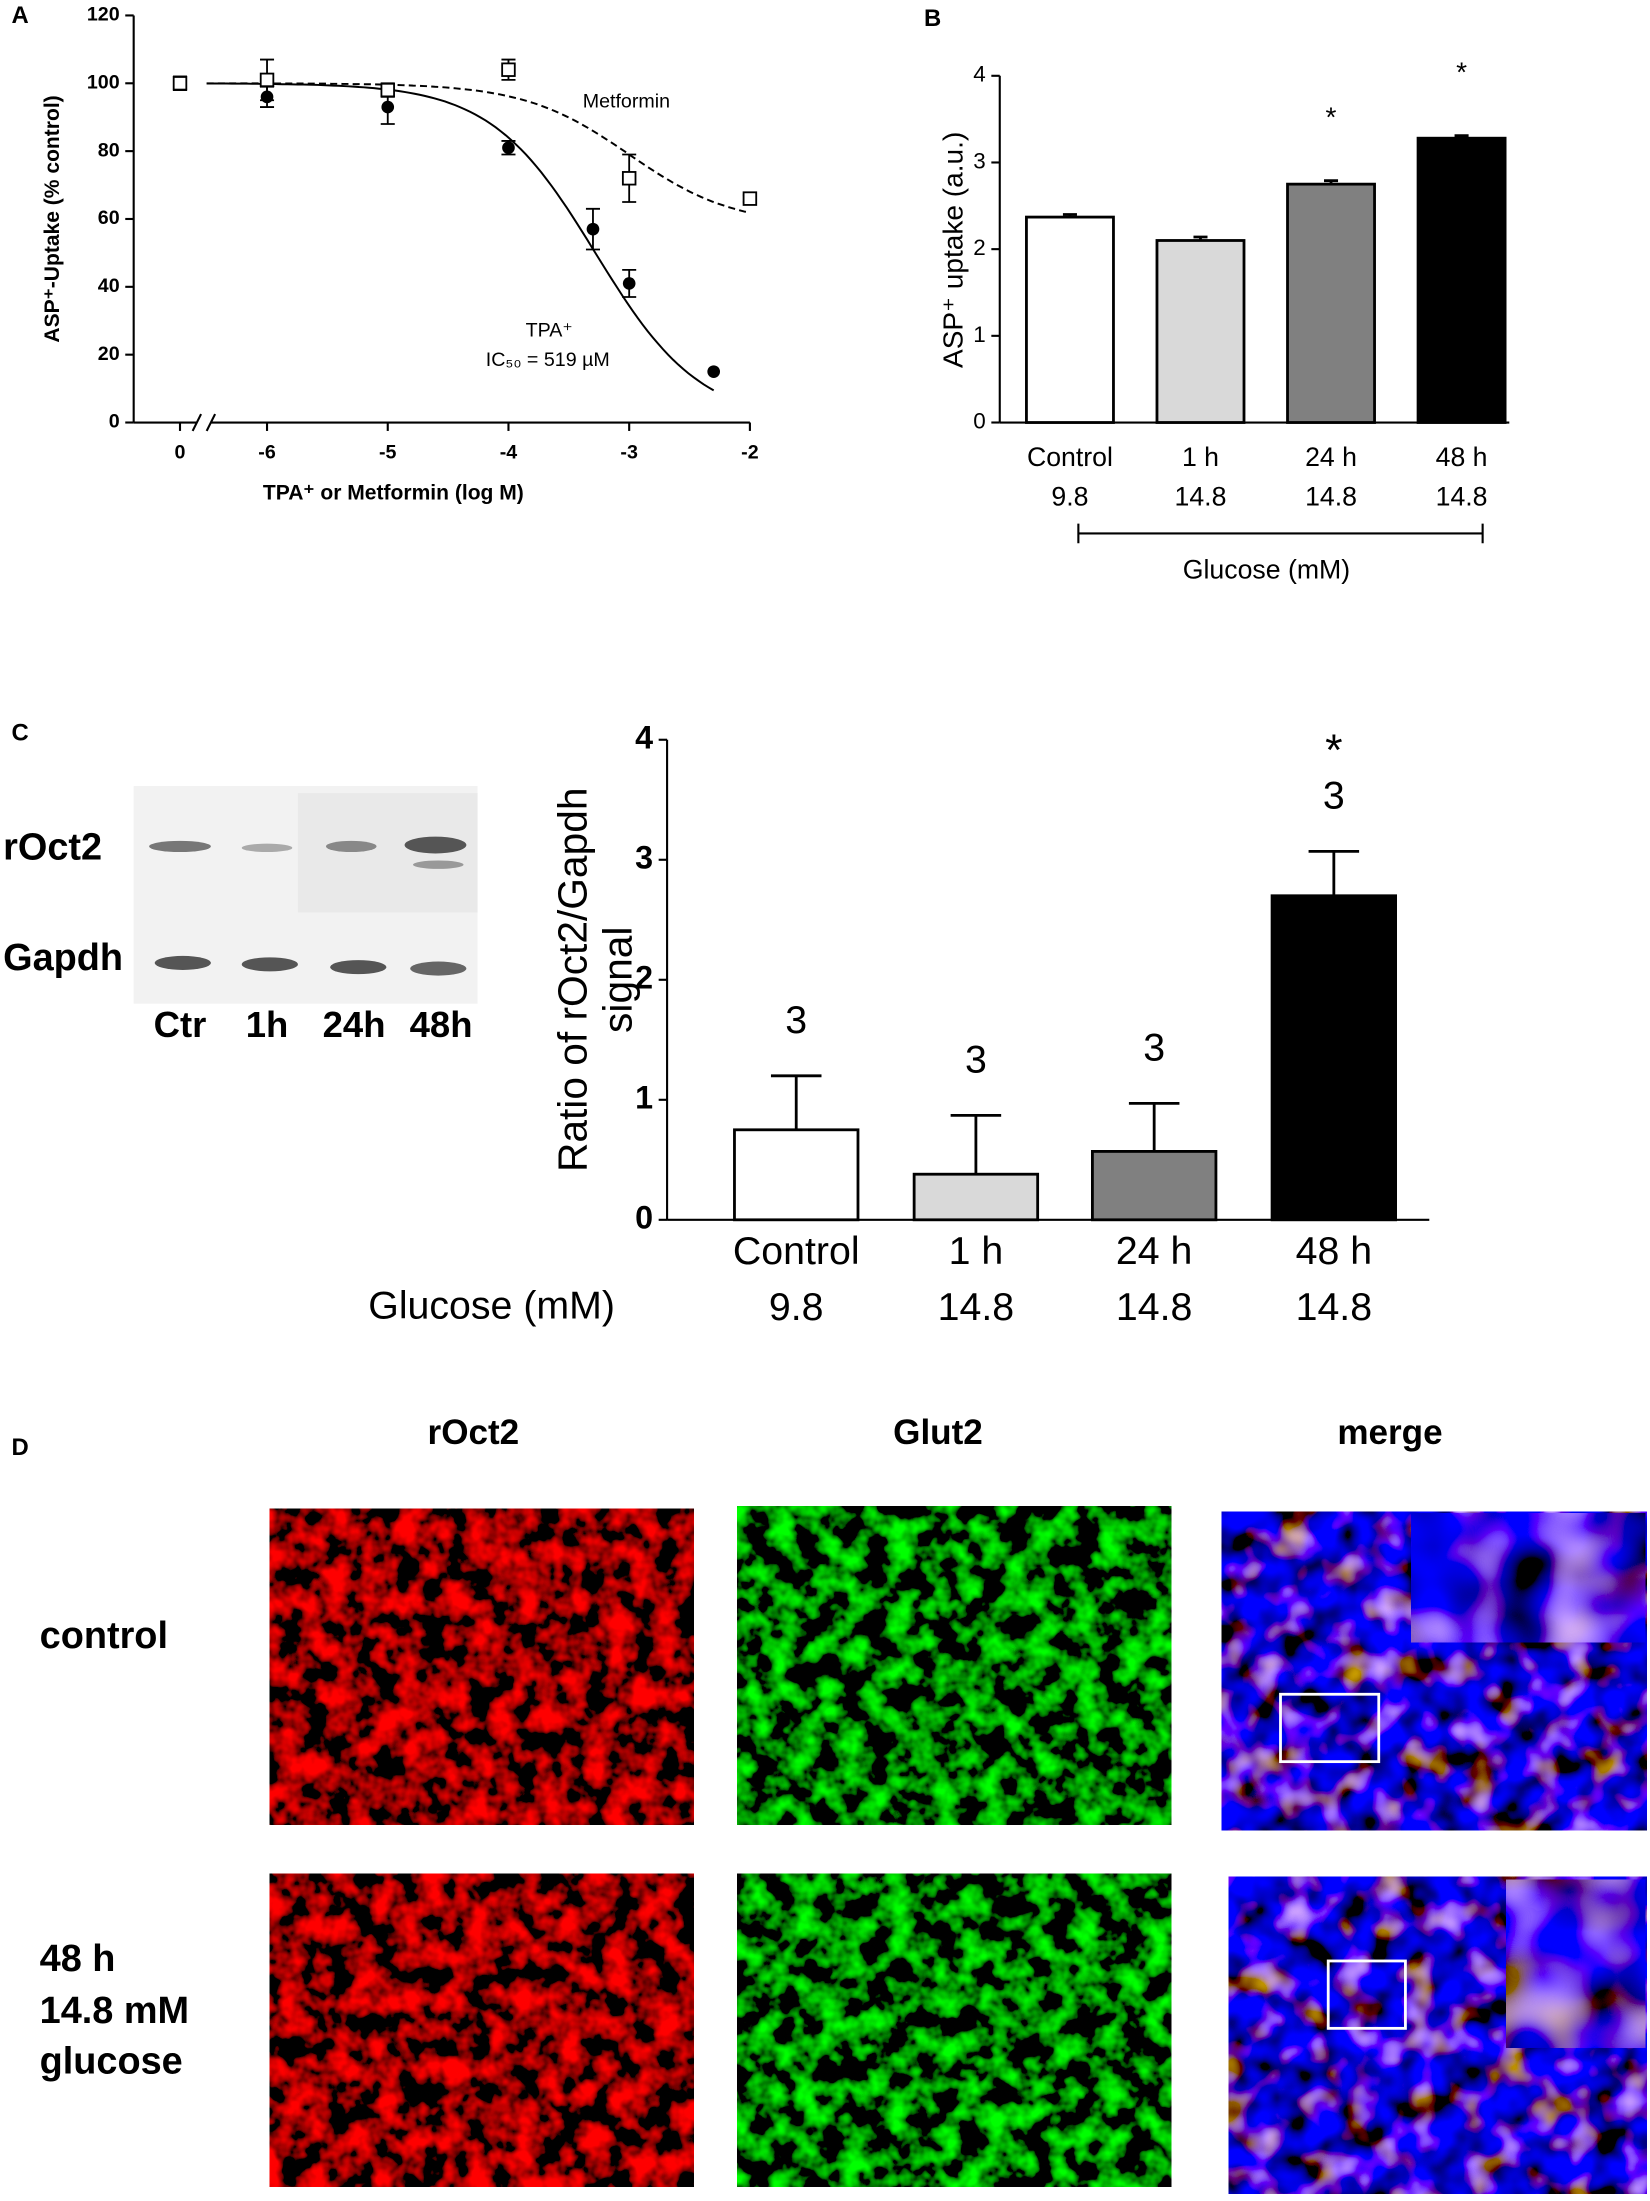 Image resolution: width=1650 pixels, height=2201 pixels. Describe the element at coordinates (626, 102) in the screenshot. I see `series-label: Metformin` at that location.